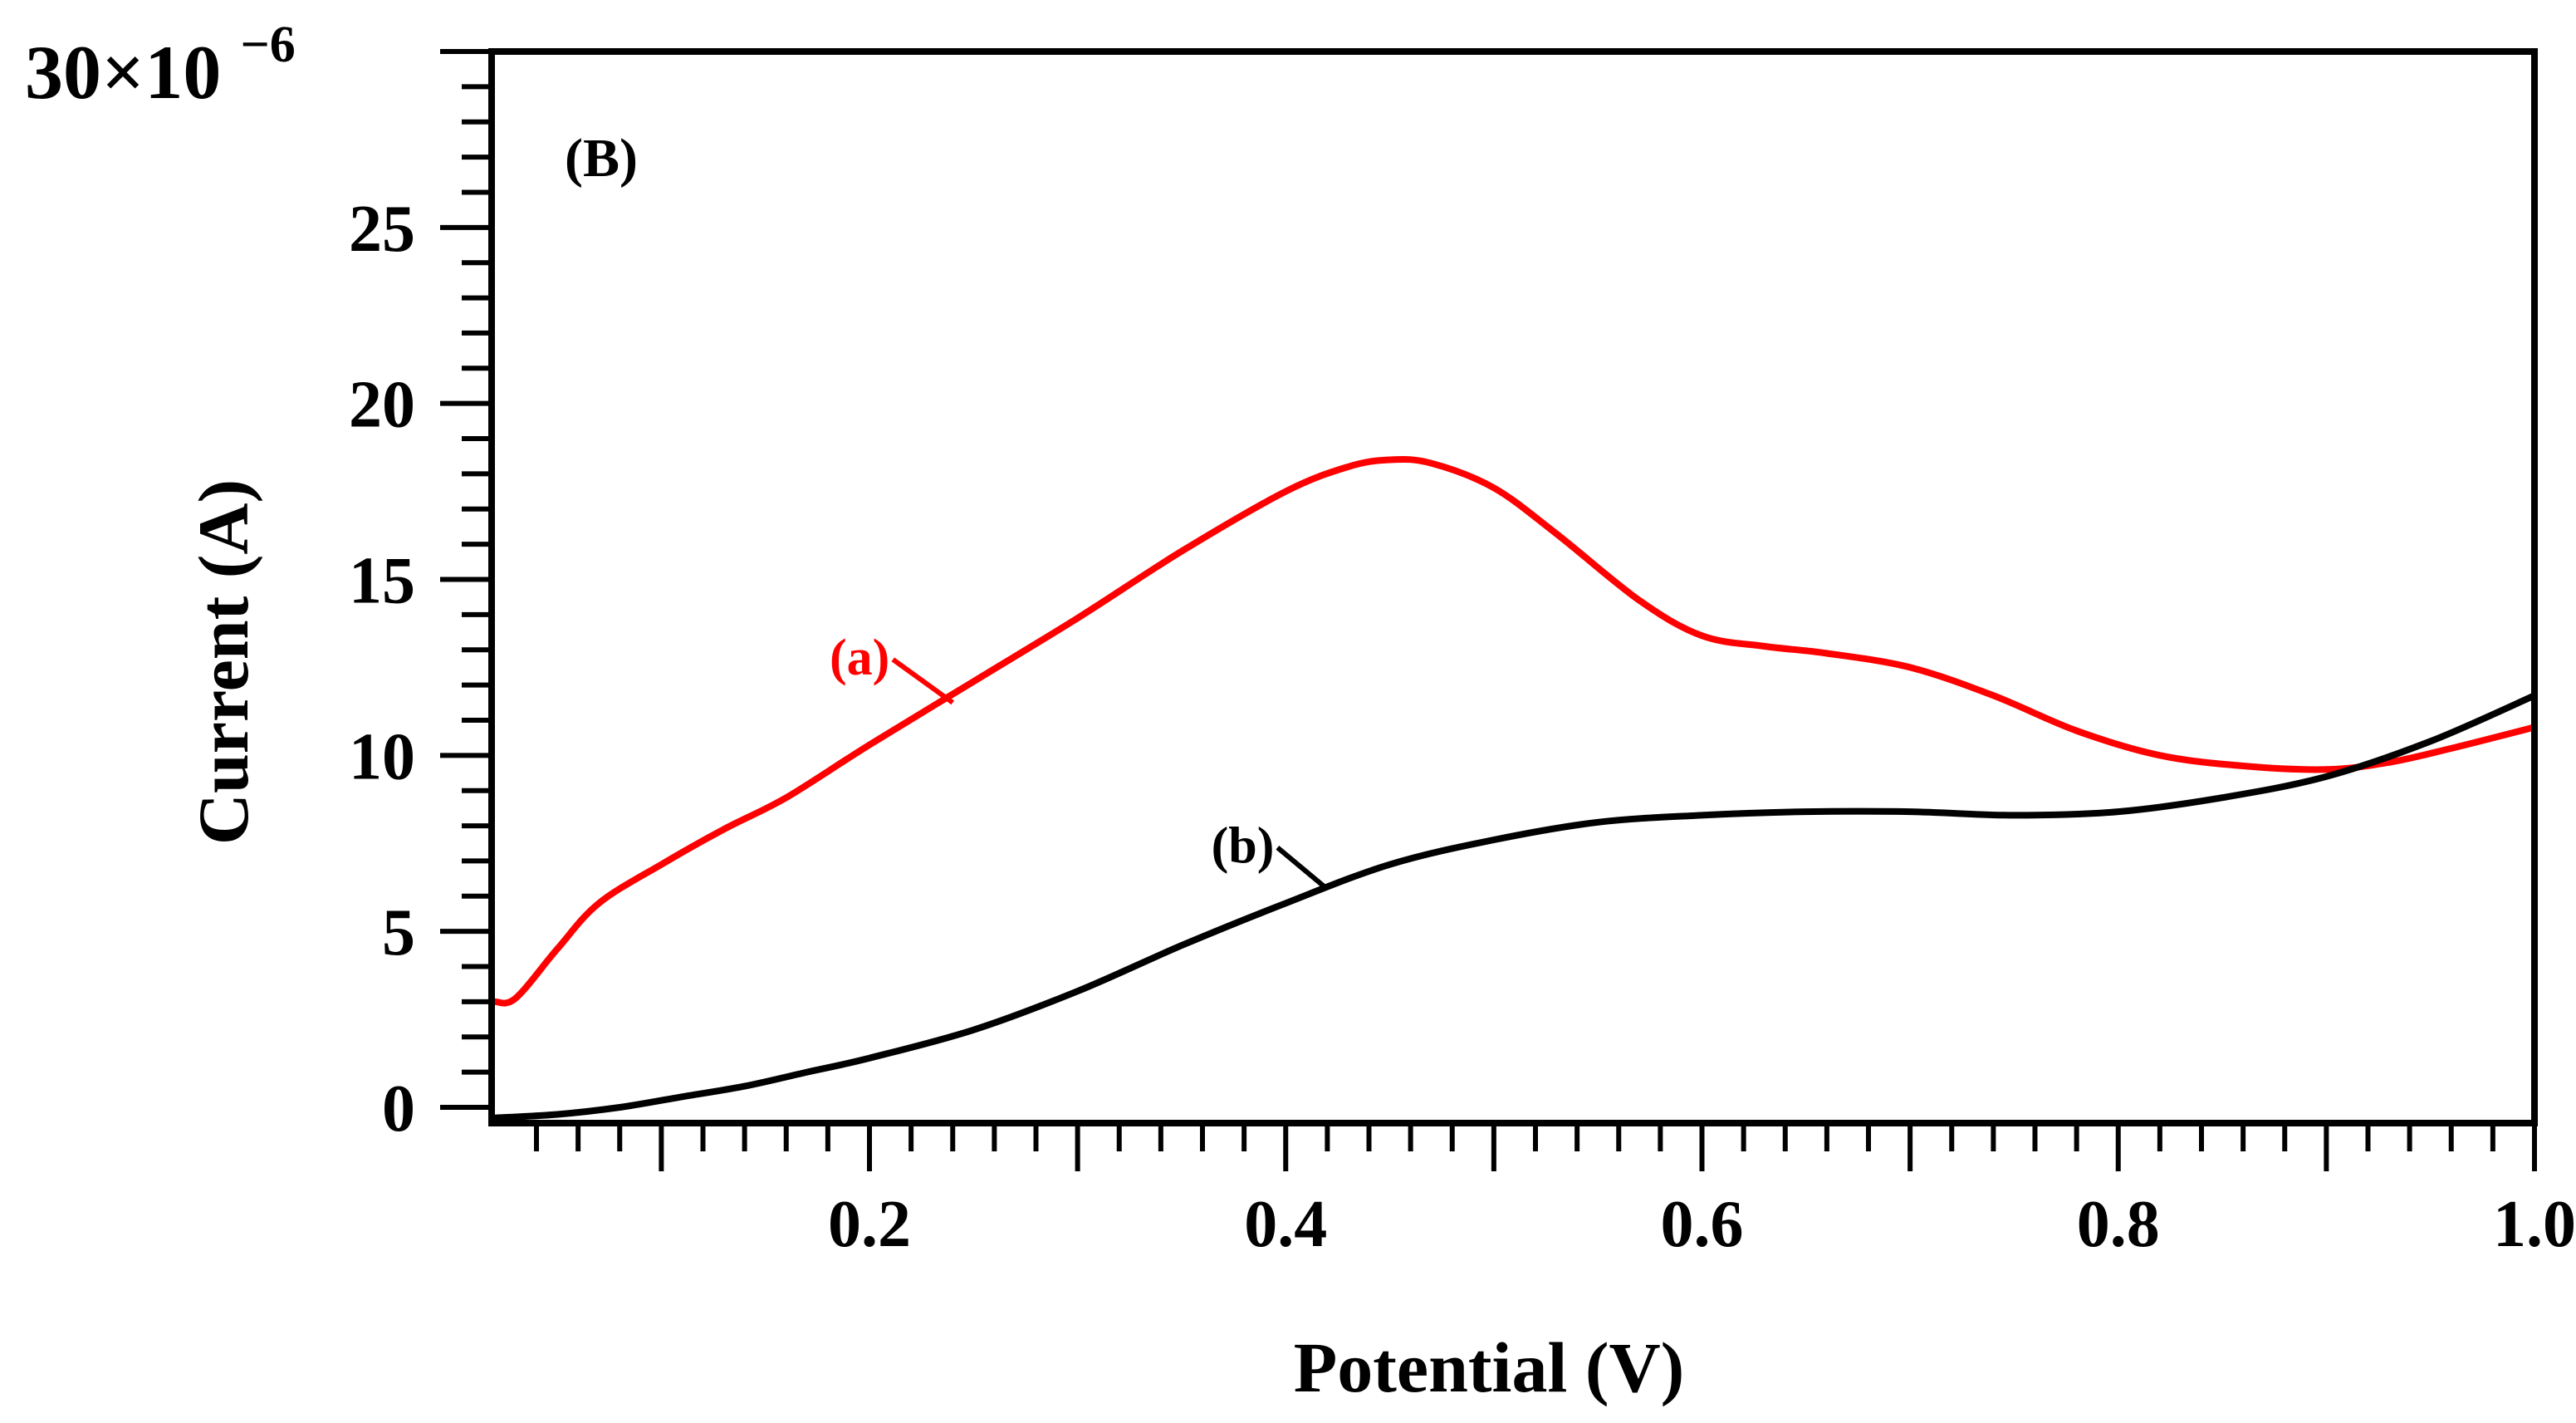 The image size is (2576, 1423). Describe the element at coordinates (602, 159) in the screenshot. I see `panel-label: (B)` at that location.